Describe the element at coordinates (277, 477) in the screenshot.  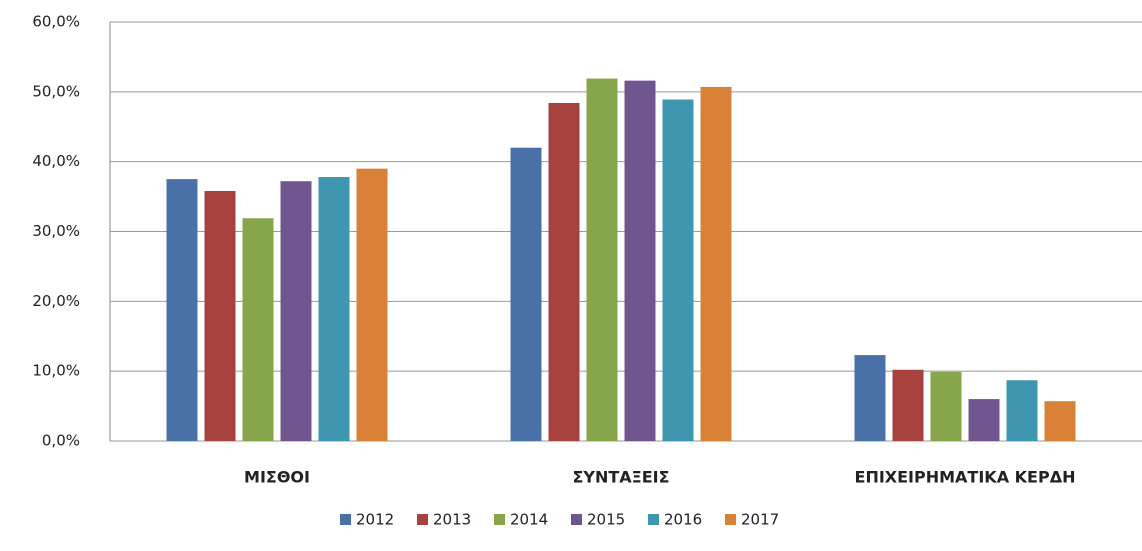
I see `x-tick-label: ΜΙΣΘΟΙ` at that location.